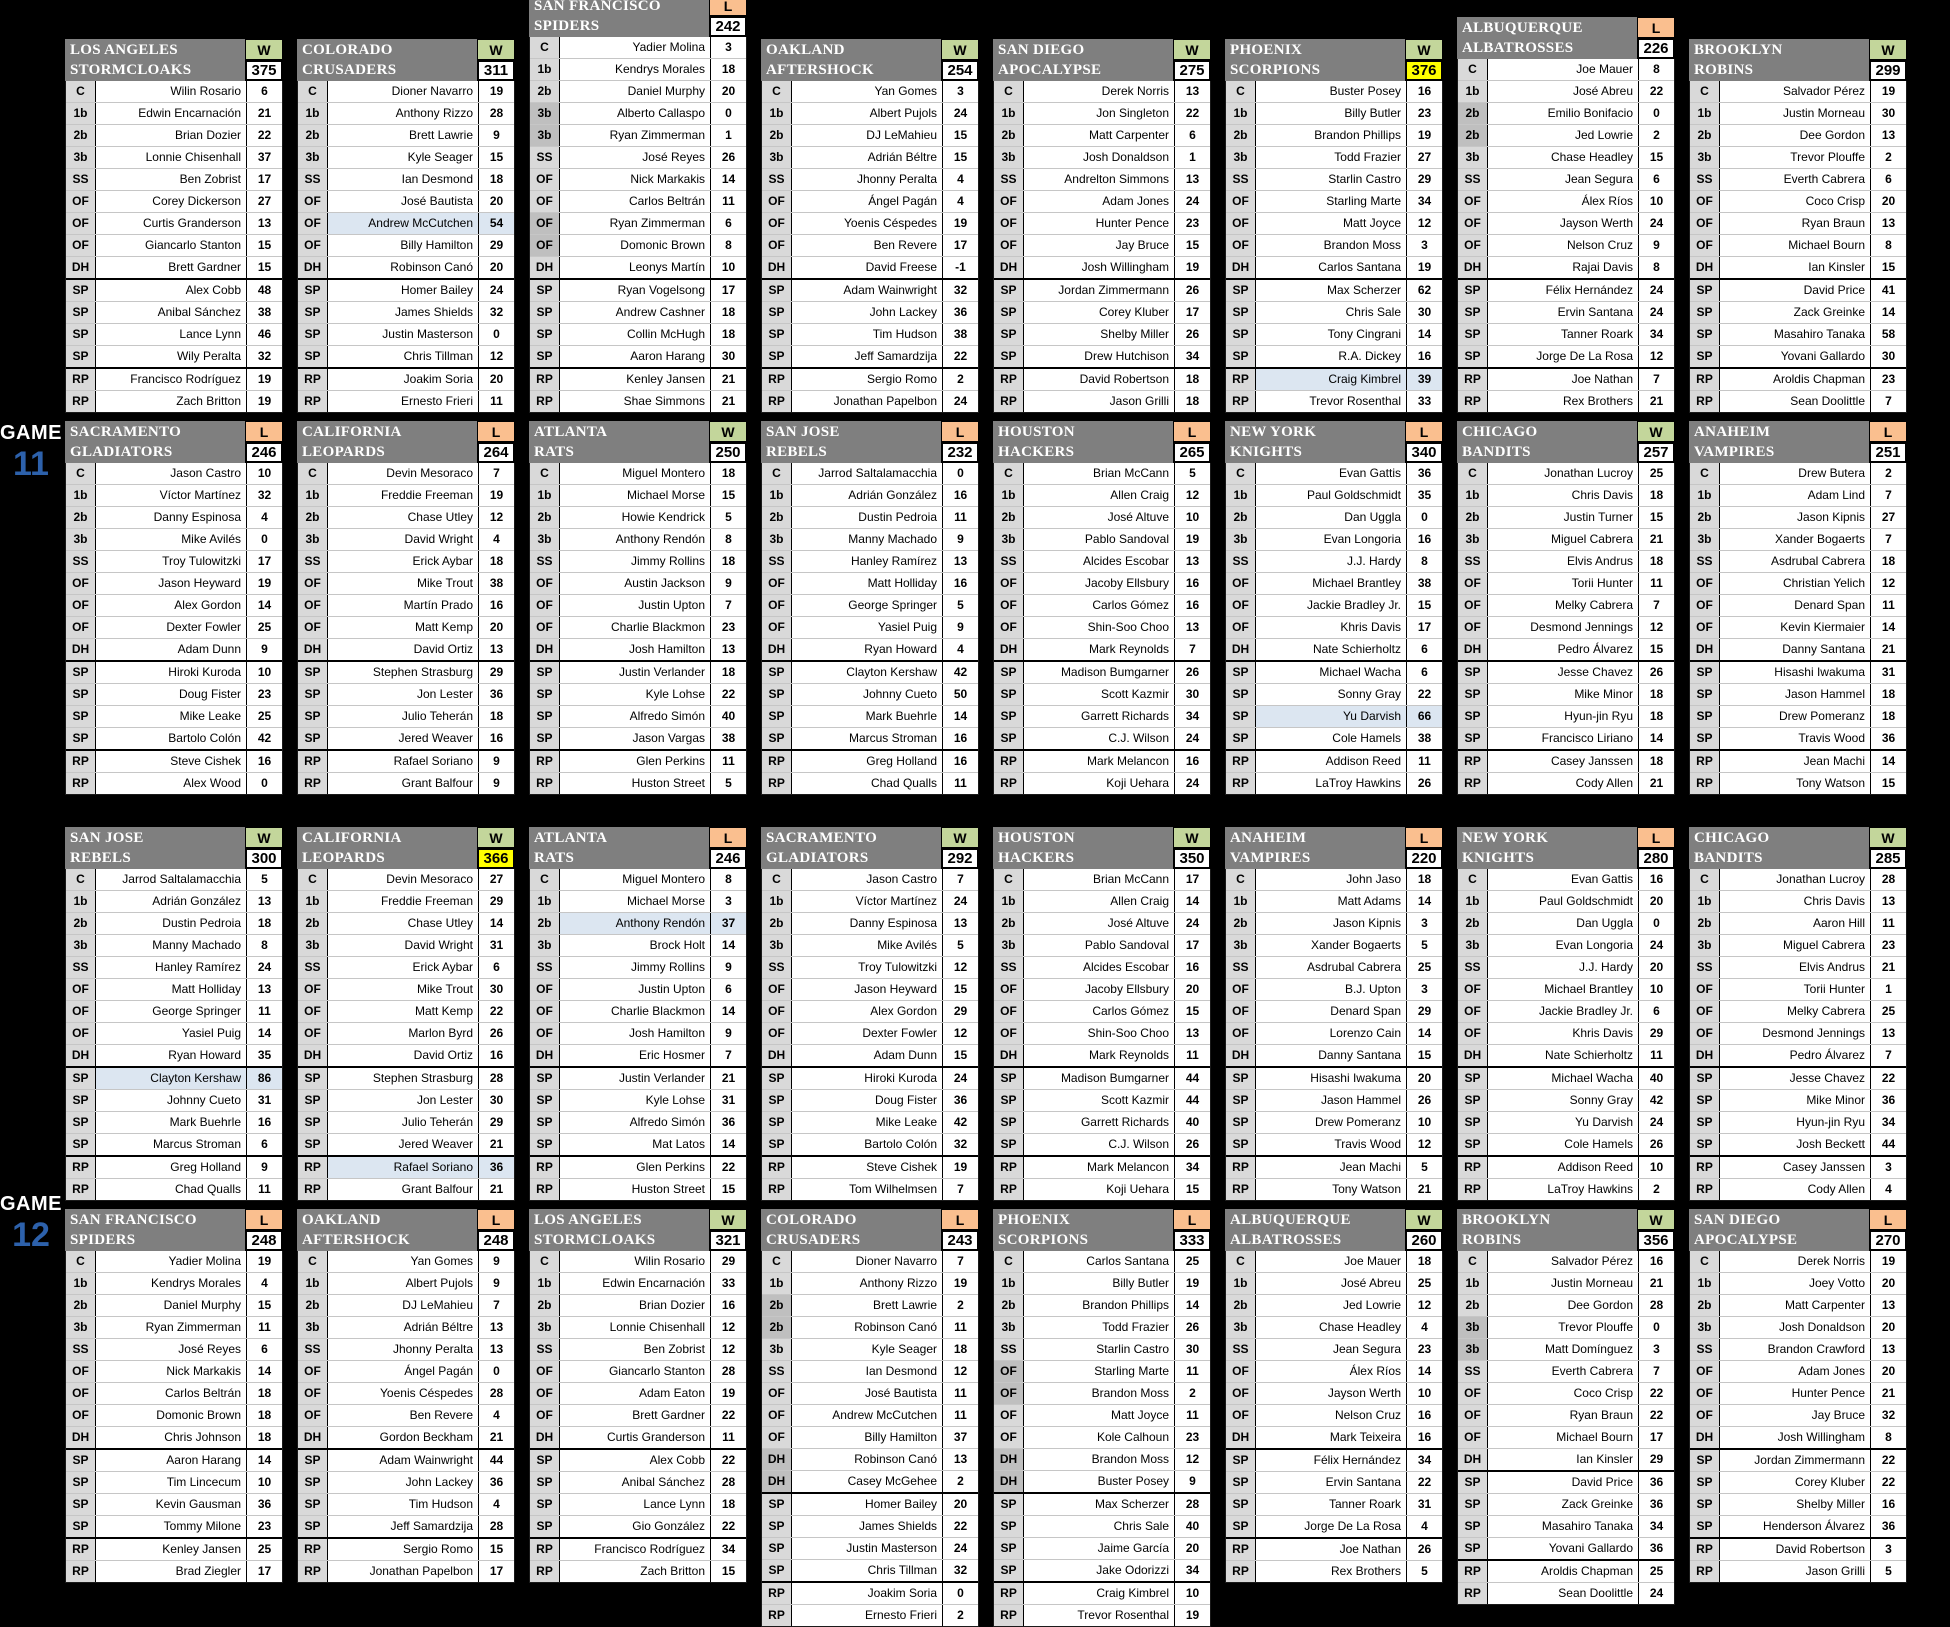  Describe the element at coordinates (1656, 38) in the screenshot. I see `team-header-right: L 226` at that location.